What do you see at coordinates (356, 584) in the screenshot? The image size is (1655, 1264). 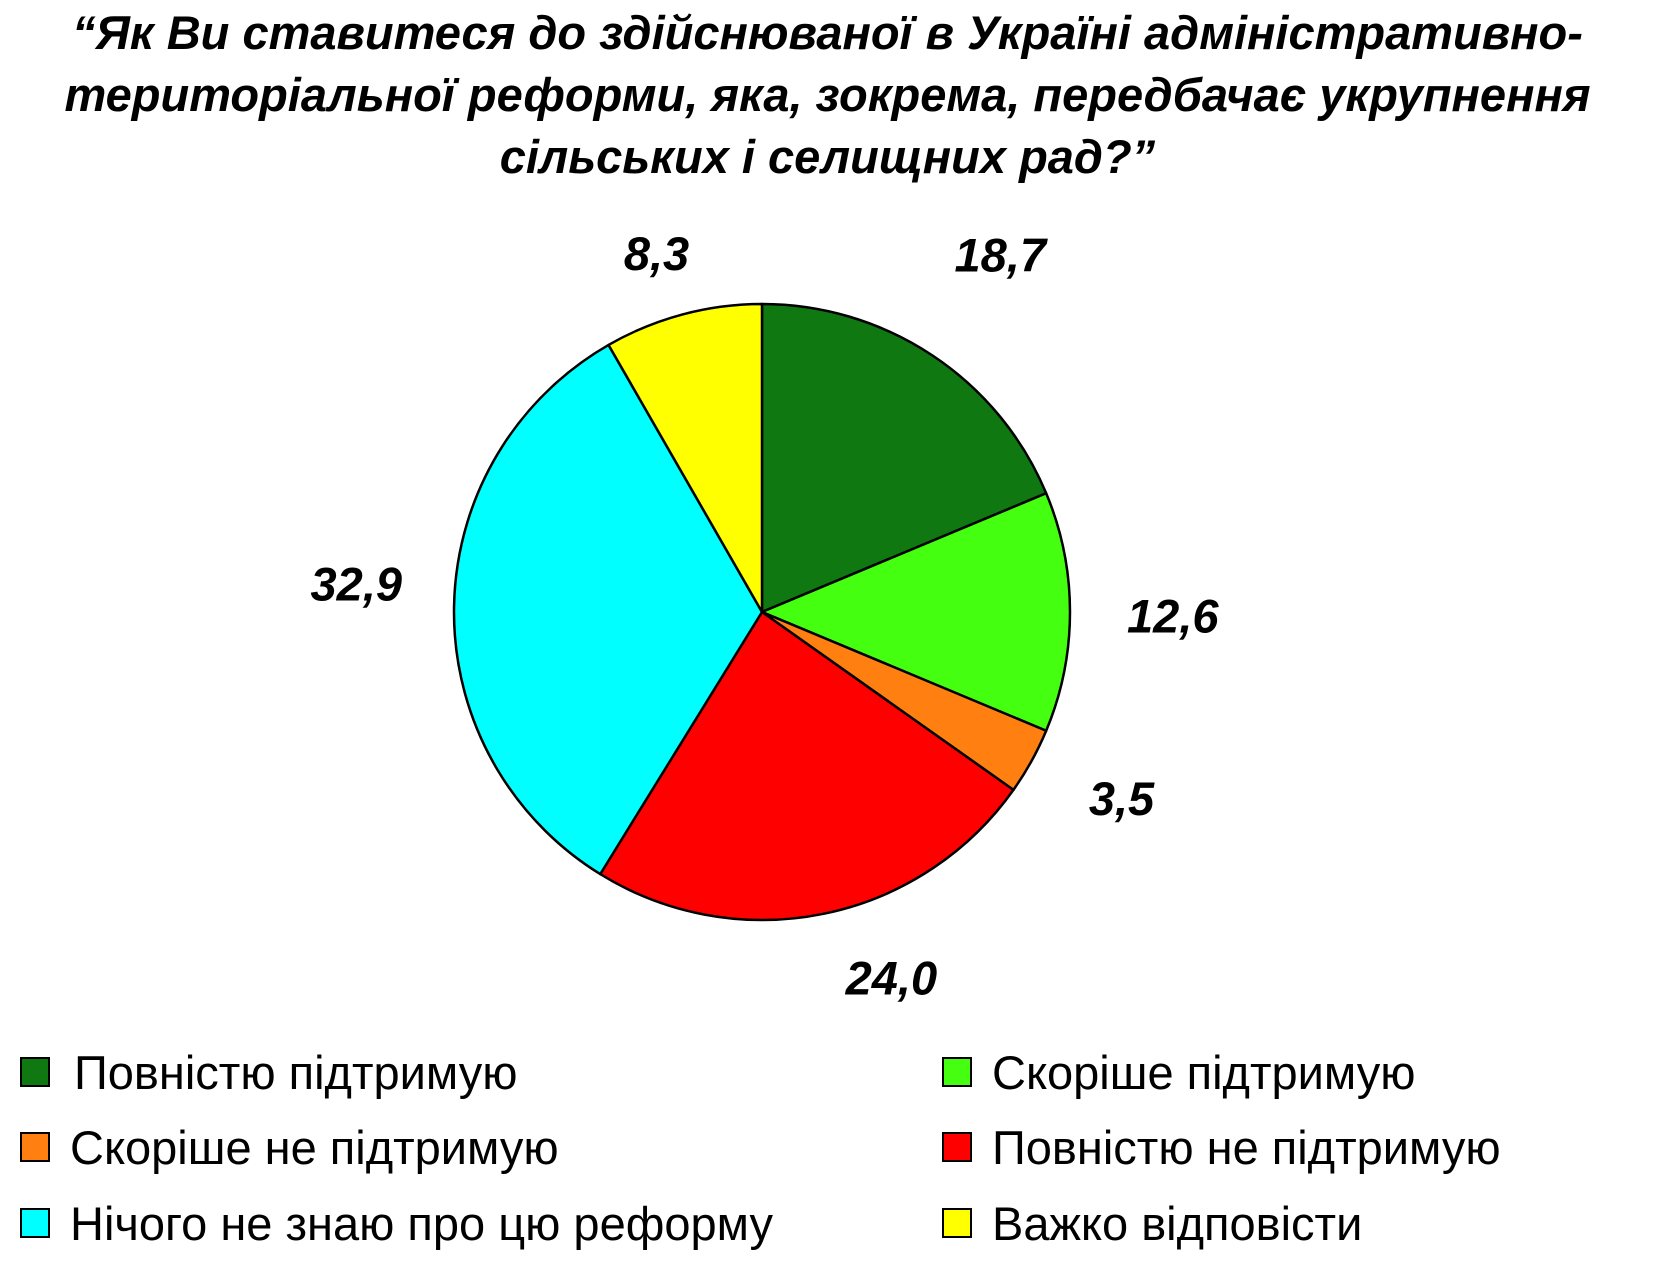 I see `slice-value-label: 32,9` at bounding box center [356, 584].